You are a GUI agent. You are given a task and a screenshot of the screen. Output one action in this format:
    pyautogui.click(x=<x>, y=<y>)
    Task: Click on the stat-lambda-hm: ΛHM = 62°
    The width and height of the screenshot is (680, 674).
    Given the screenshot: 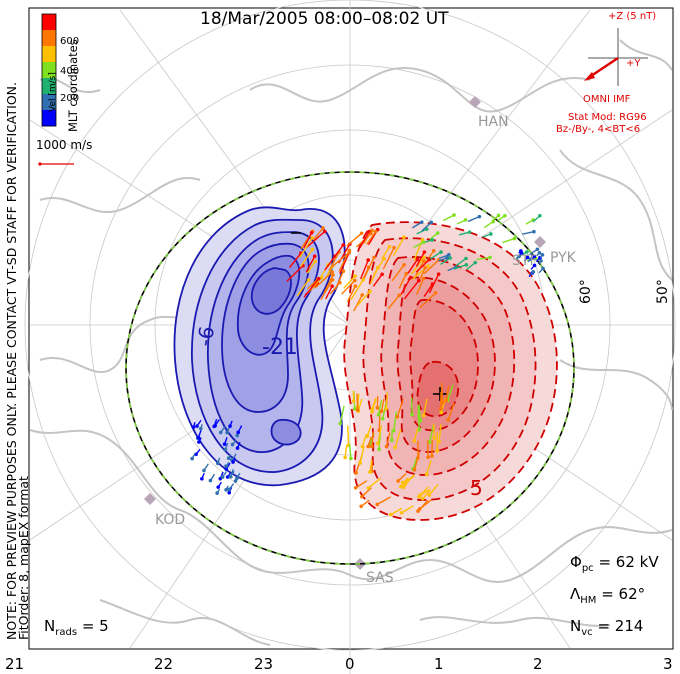 What is the action you would take?
    pyautogui.click(x=608, y=595)
    